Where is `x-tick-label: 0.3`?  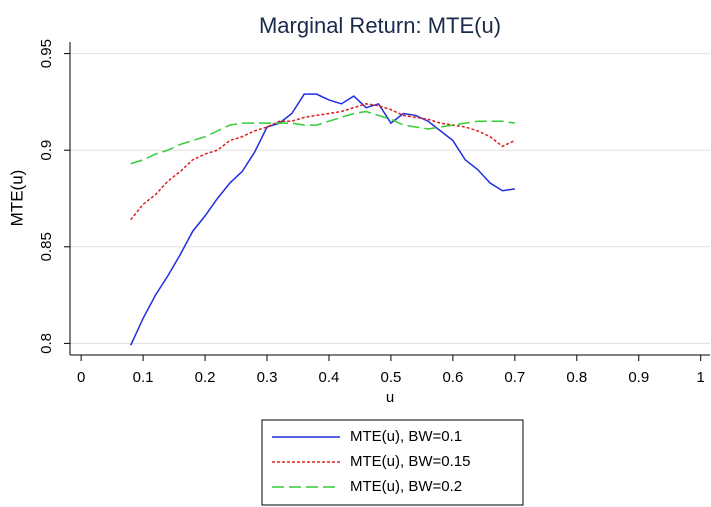
x-tick-label: 0.3 is located at coordinates (267, 377).